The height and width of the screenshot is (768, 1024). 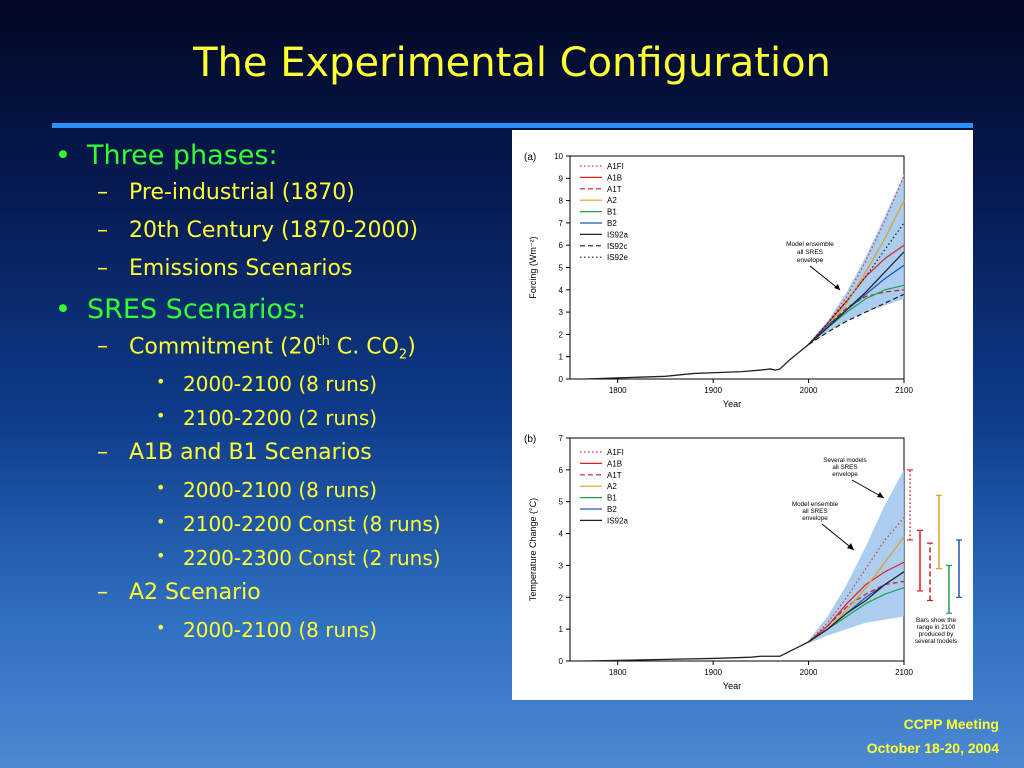 I want to click on panel-a-annotation: Model ensemble, so click(x=810, y=244).